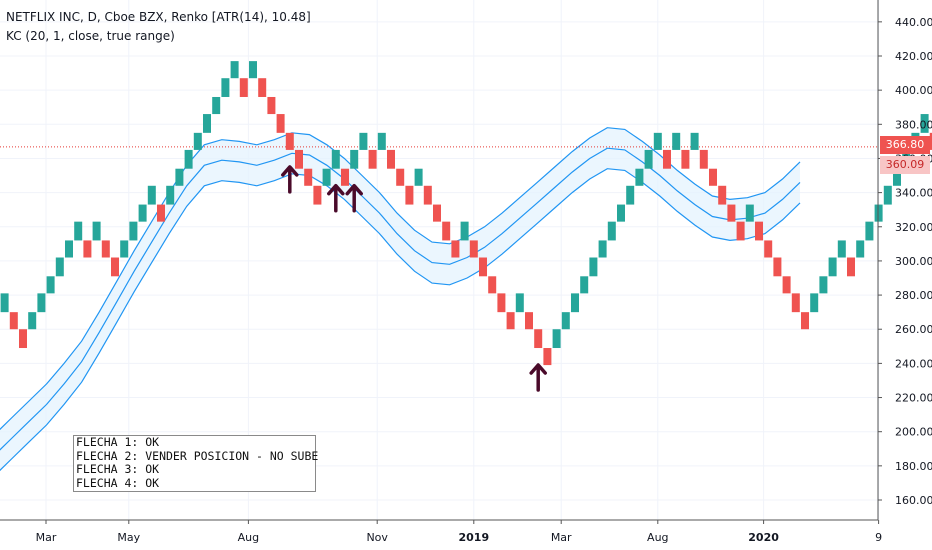 The width and height of the screenshot is (932, 550). I want to click on y-tick-label: 260.00, so click(913, 329).